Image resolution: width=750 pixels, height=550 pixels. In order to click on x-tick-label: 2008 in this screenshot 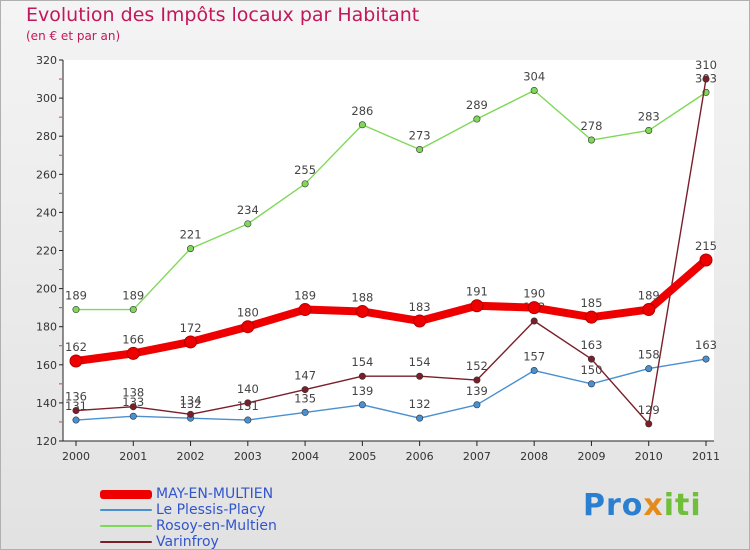, I will do `click(534, 456)`.